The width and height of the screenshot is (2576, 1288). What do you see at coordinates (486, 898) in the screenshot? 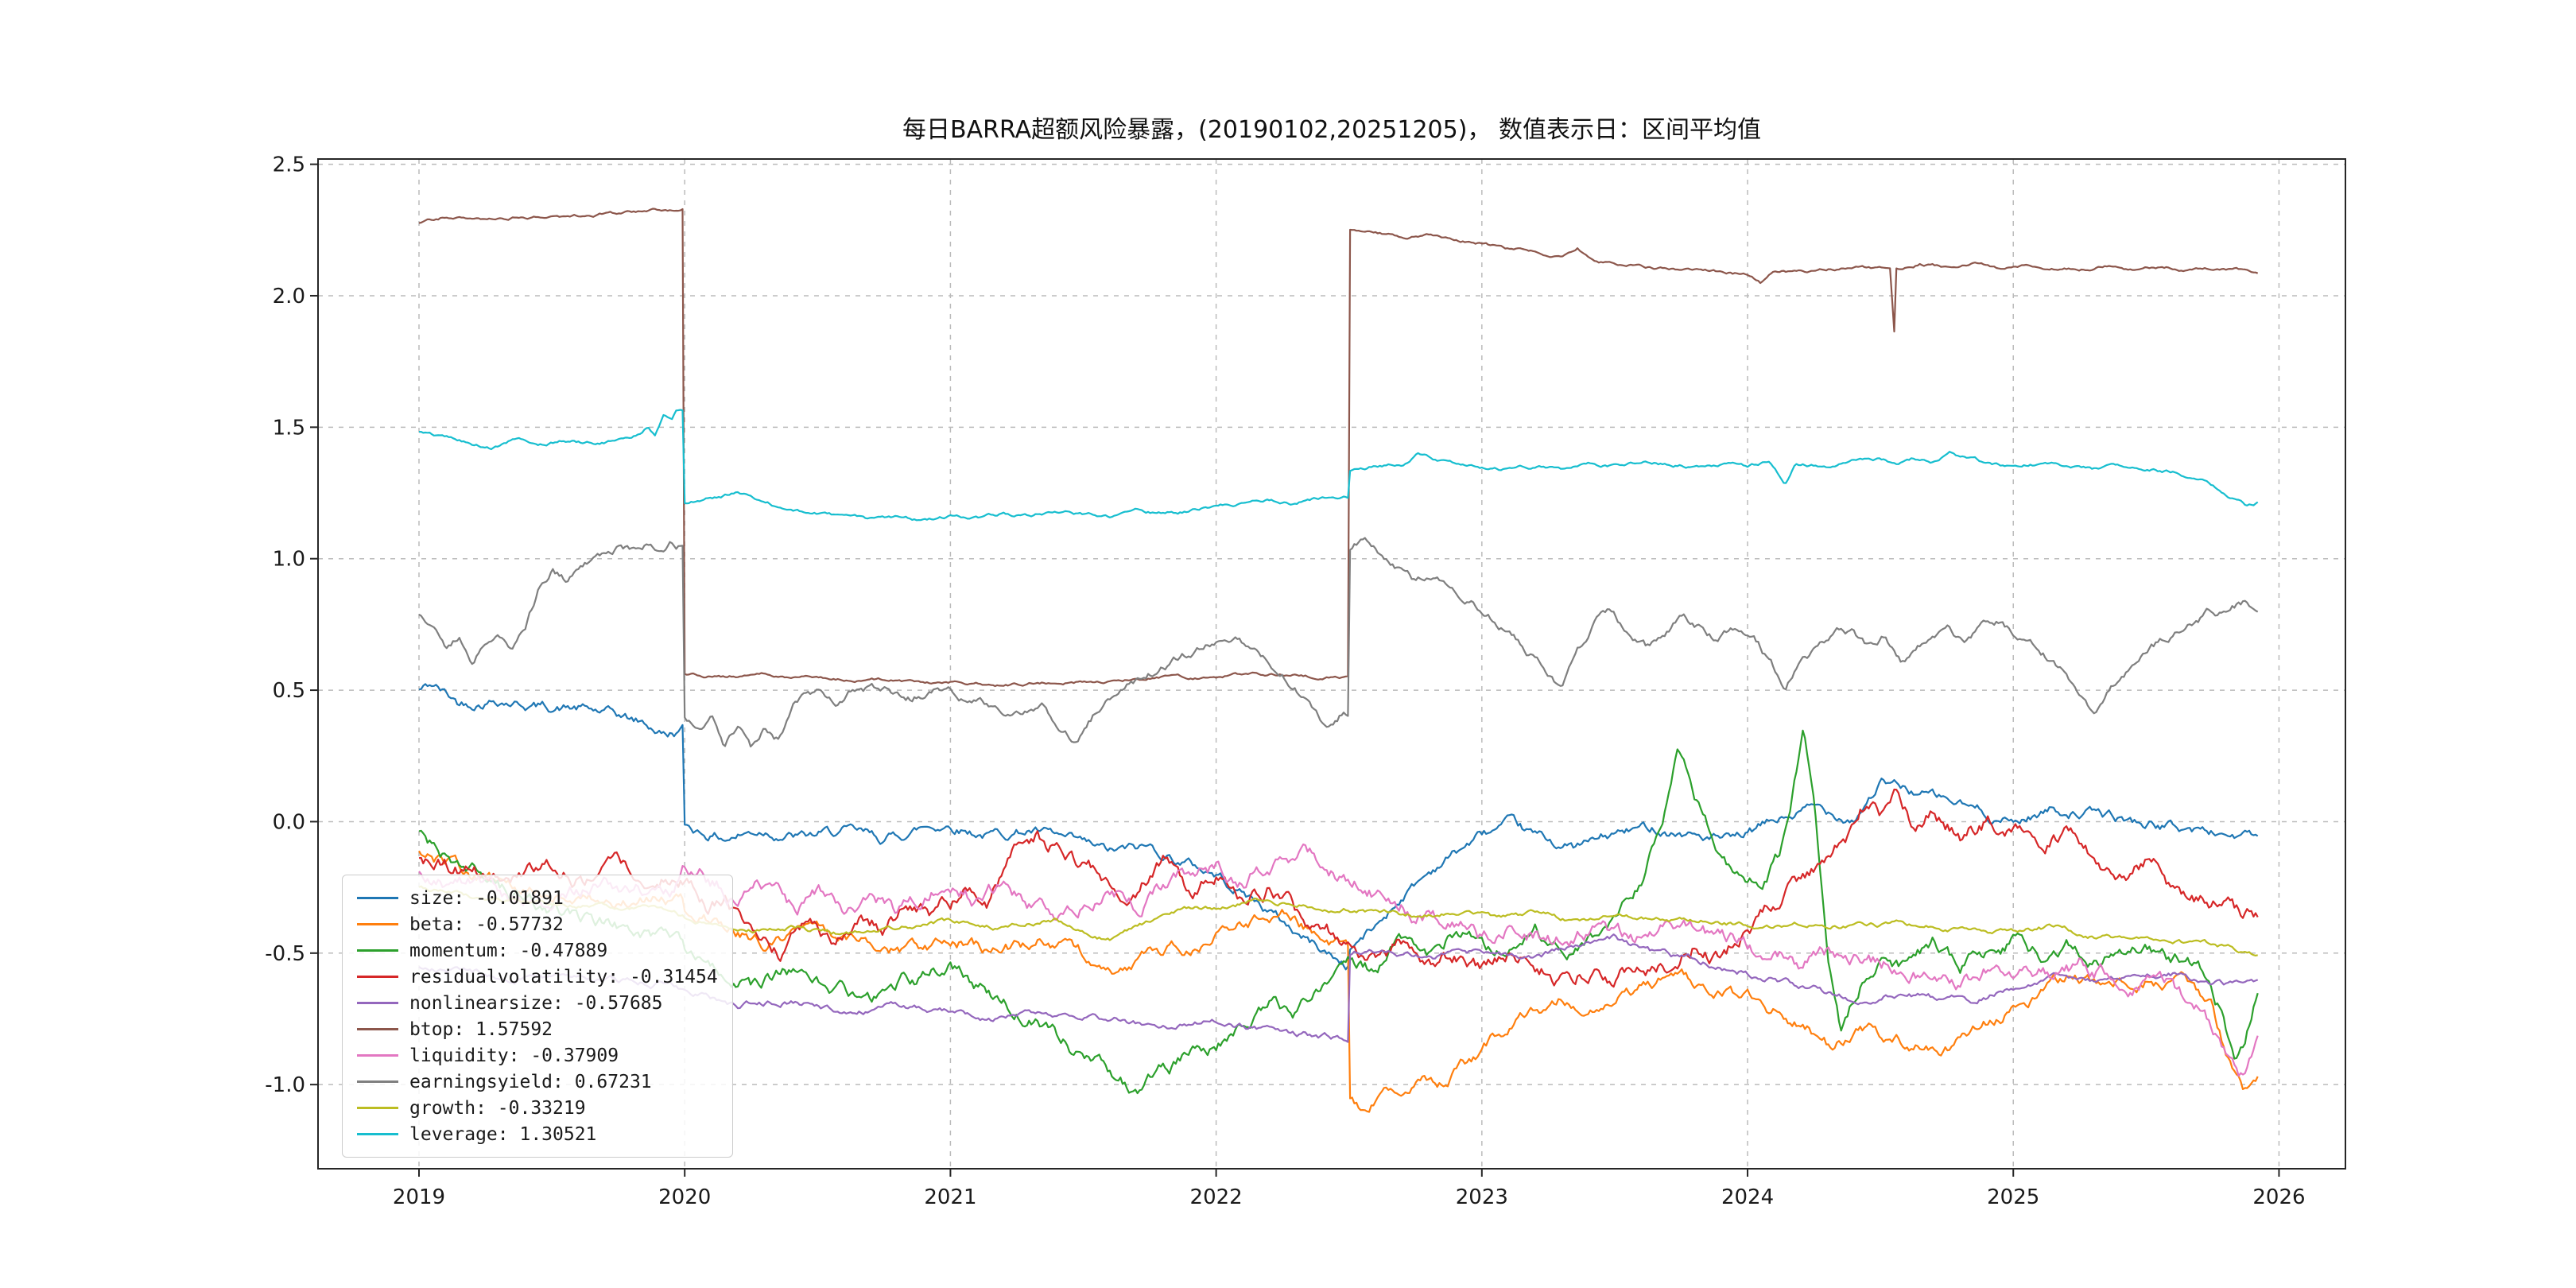
I see `legend-label-size: size: -0.01891` at bounding box center [486, 898].